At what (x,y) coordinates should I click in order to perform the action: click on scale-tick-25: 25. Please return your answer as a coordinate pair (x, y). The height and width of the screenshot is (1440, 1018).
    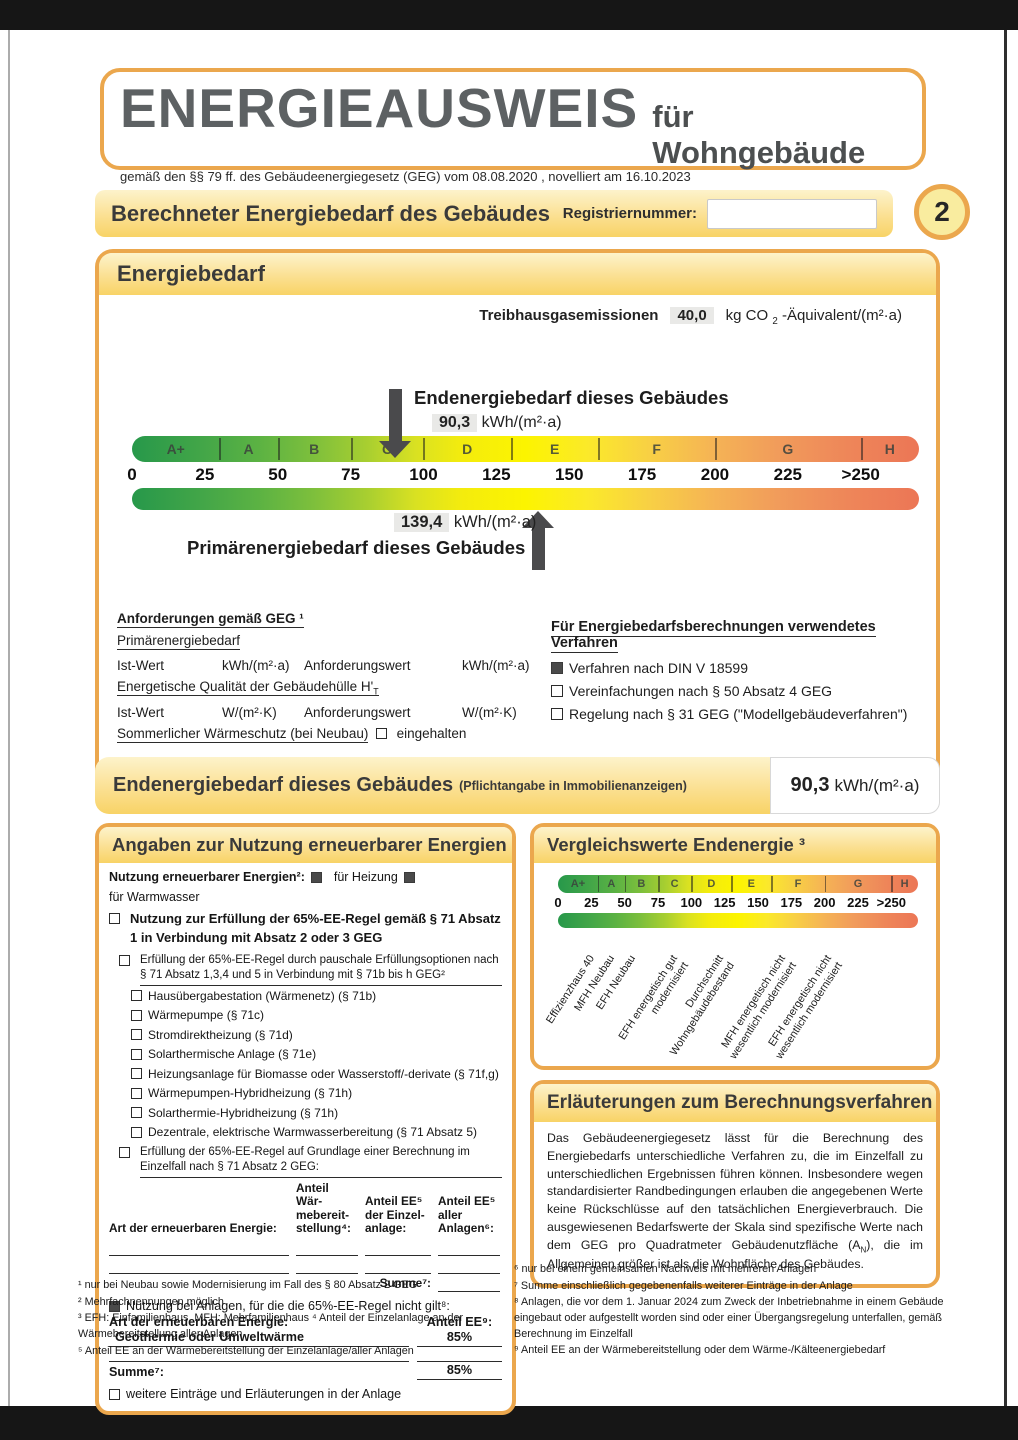
    Looking at the image, I should click on (205, 474).